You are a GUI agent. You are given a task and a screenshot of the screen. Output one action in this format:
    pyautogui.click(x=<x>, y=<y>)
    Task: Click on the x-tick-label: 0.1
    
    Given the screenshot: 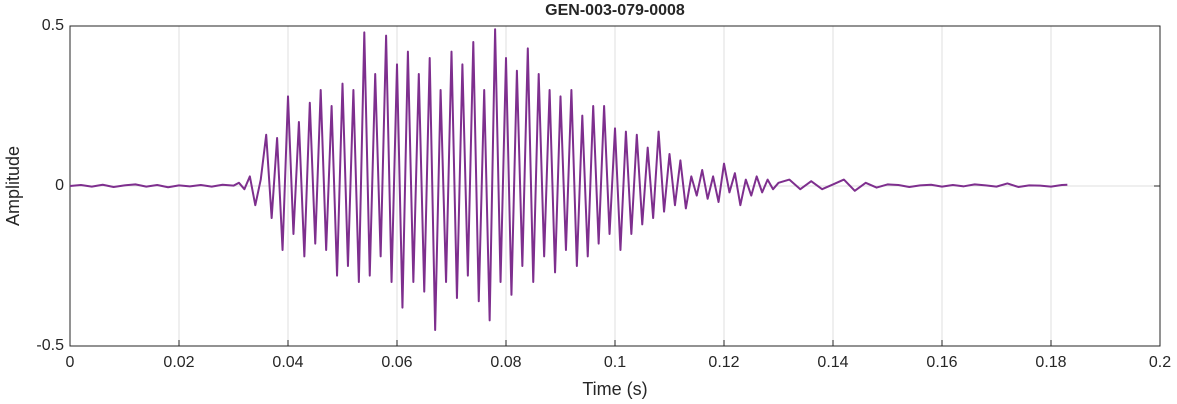 What is the action you would take?
    pyautogui.click(x=615, y=362)
    